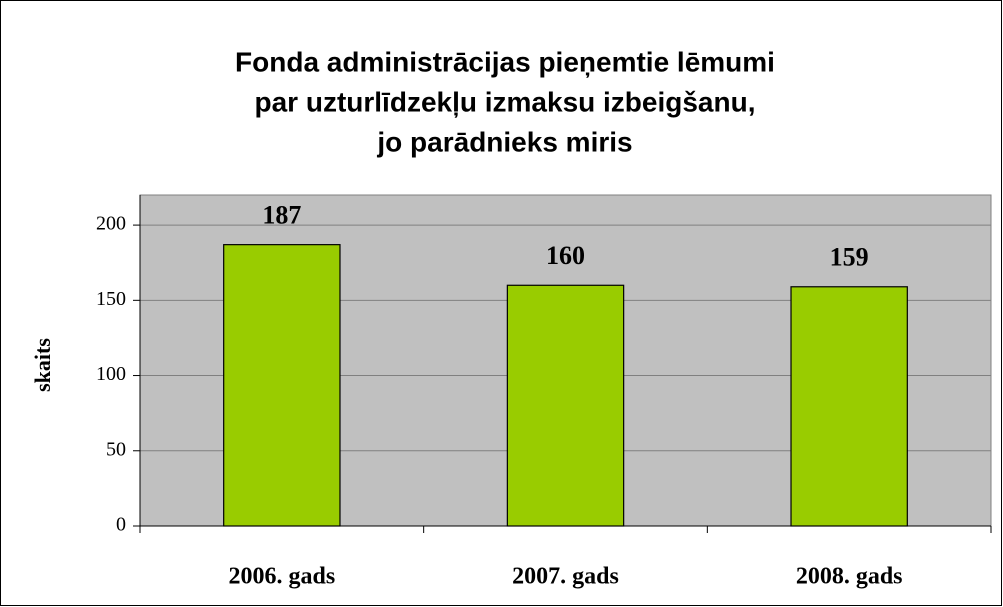  What do you see at coordinates (505, 61) in the screenshot?
I see `chart-title: Fonda administrācijas pieņemtie lēmumi` at bounding box center [505, 61].